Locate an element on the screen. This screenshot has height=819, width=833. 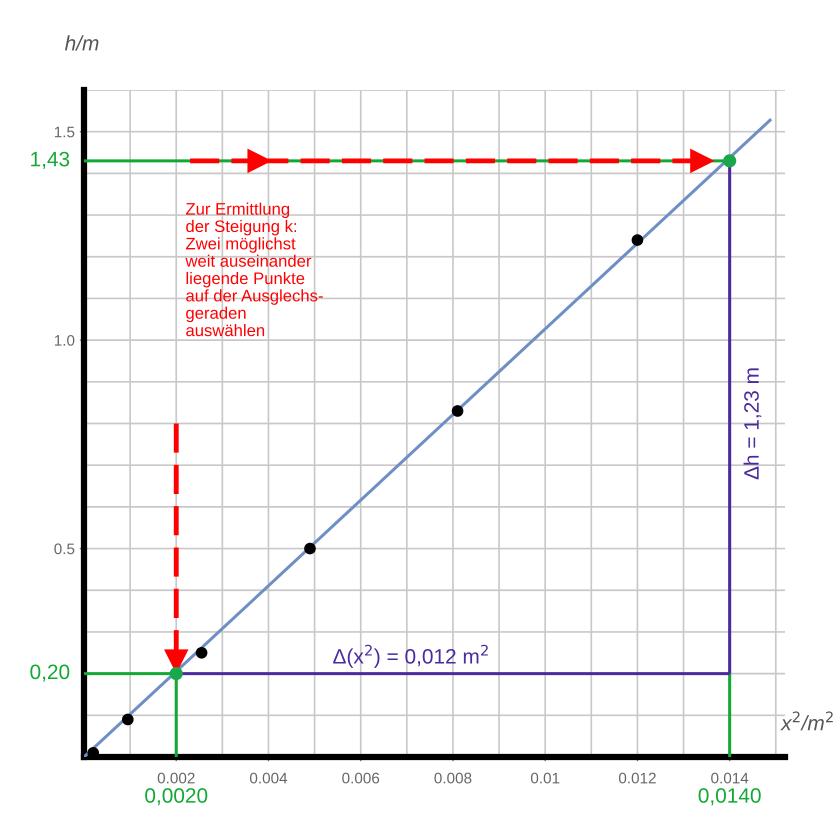
annotation: 0,0020 is located at coordinates (176, 797).